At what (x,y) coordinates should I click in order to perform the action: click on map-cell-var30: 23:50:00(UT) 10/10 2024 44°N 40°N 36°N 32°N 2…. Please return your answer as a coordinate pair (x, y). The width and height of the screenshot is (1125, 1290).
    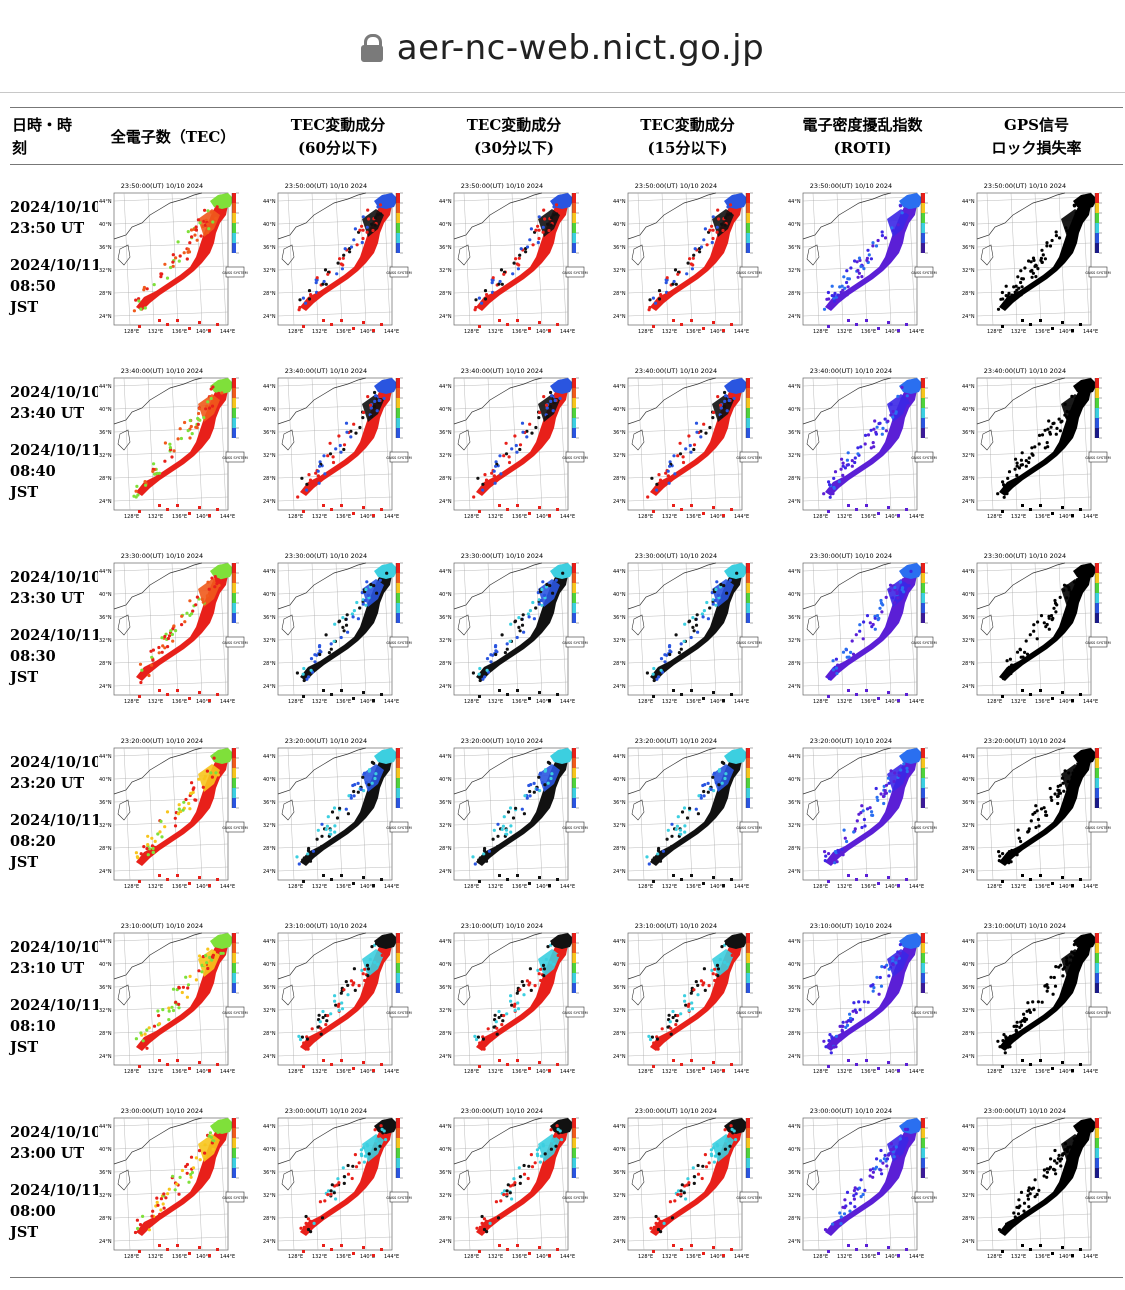
    Looking at the image, I should click on (514, 258).